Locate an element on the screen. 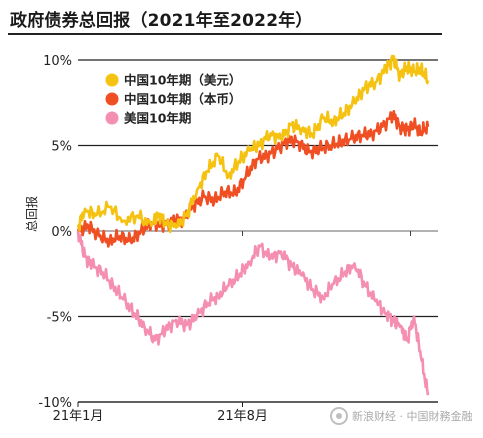  title-rule is located at coordinates (225, 34).